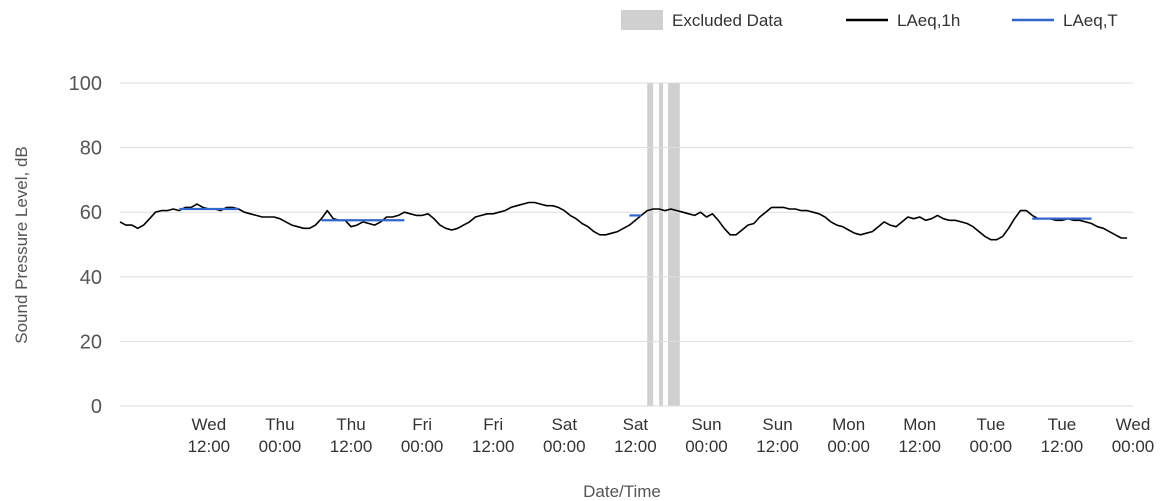  What do you see at coordinates (727, 20) in the screenshot?
I see `legend-excluded-label: Excluded Data` at bounding box center [727, 20].